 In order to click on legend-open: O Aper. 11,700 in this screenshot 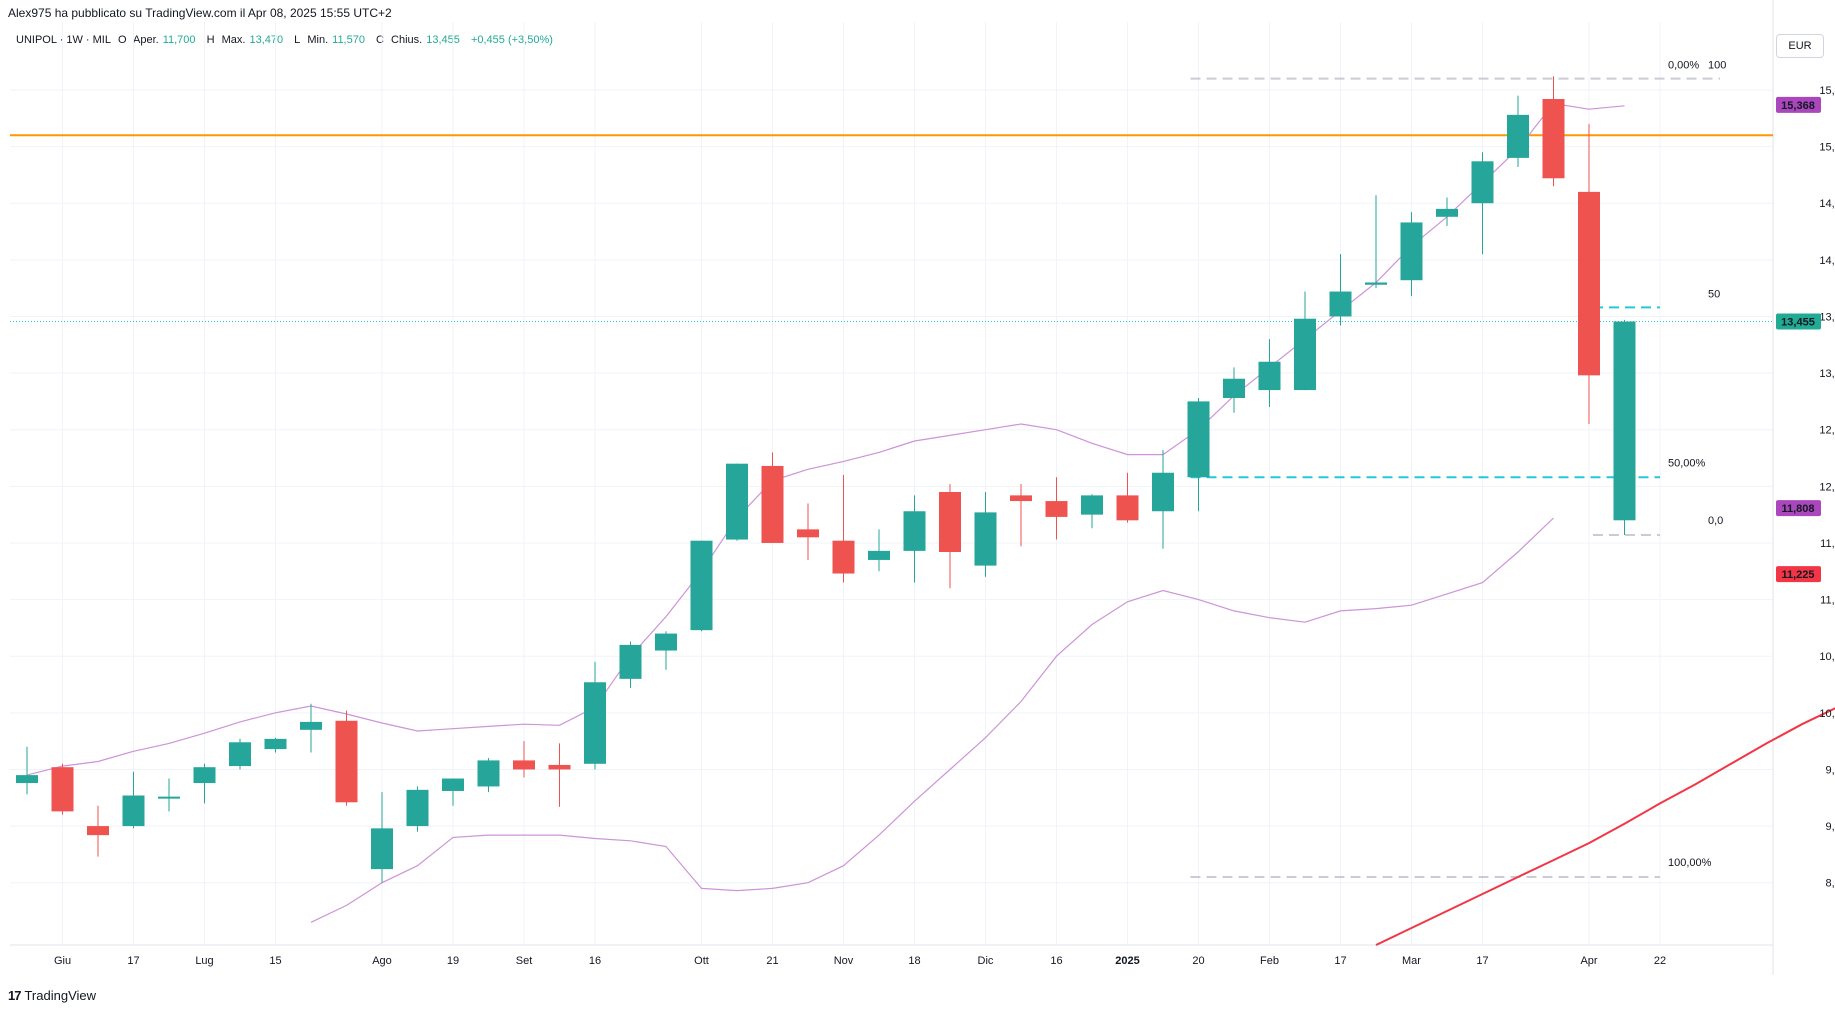, I will do `click(157, 40)`.